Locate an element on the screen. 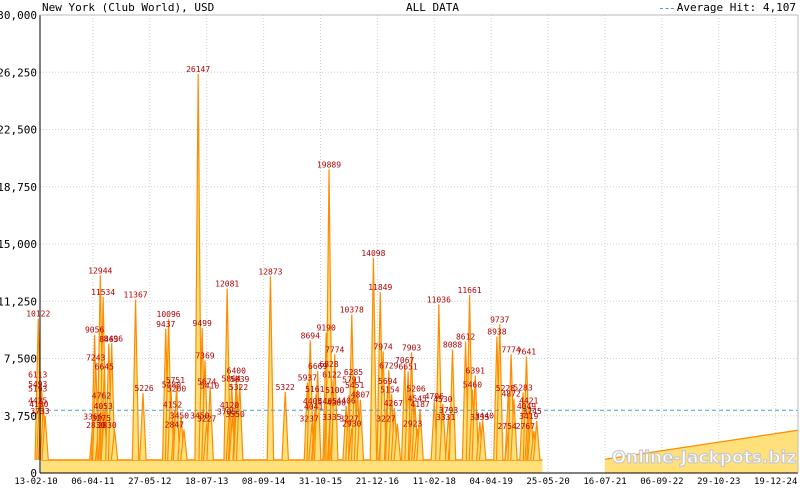 Image resolution: width=800 pixels, height=490 pixels. data-label: 5154 is located at coordinates (389, 389).